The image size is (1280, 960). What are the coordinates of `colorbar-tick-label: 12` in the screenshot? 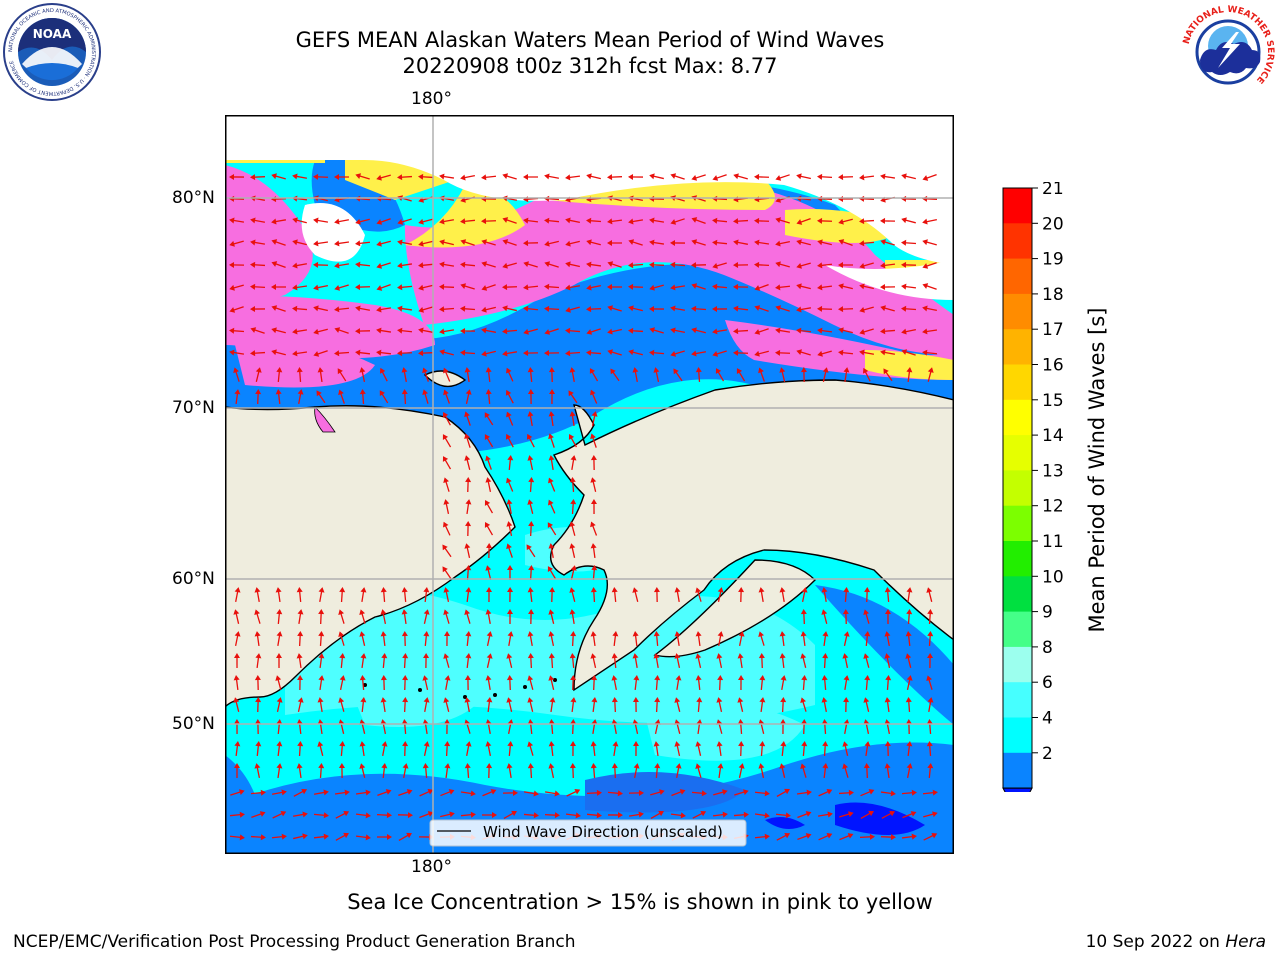 It's located at (1053, 507).